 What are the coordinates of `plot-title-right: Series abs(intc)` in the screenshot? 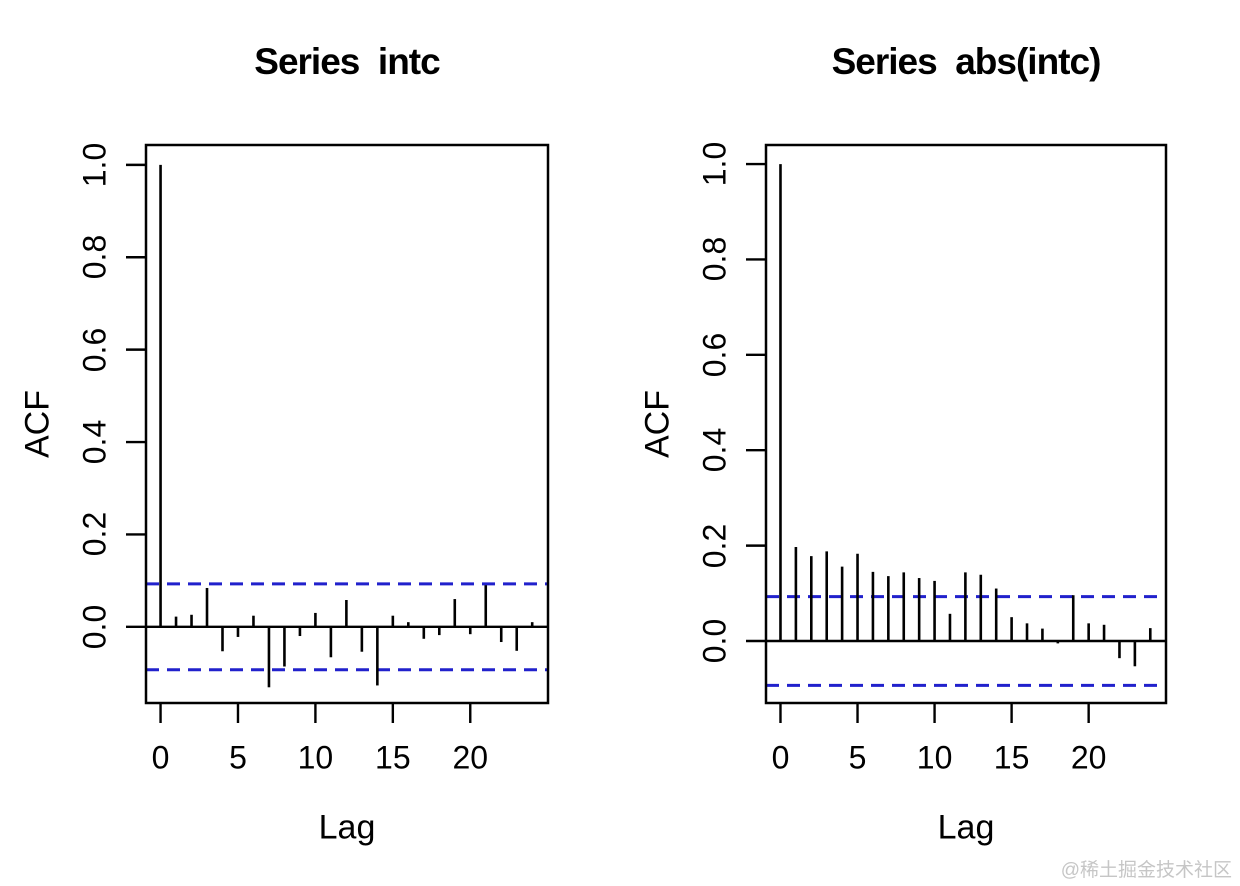 It's located at (966, 61).